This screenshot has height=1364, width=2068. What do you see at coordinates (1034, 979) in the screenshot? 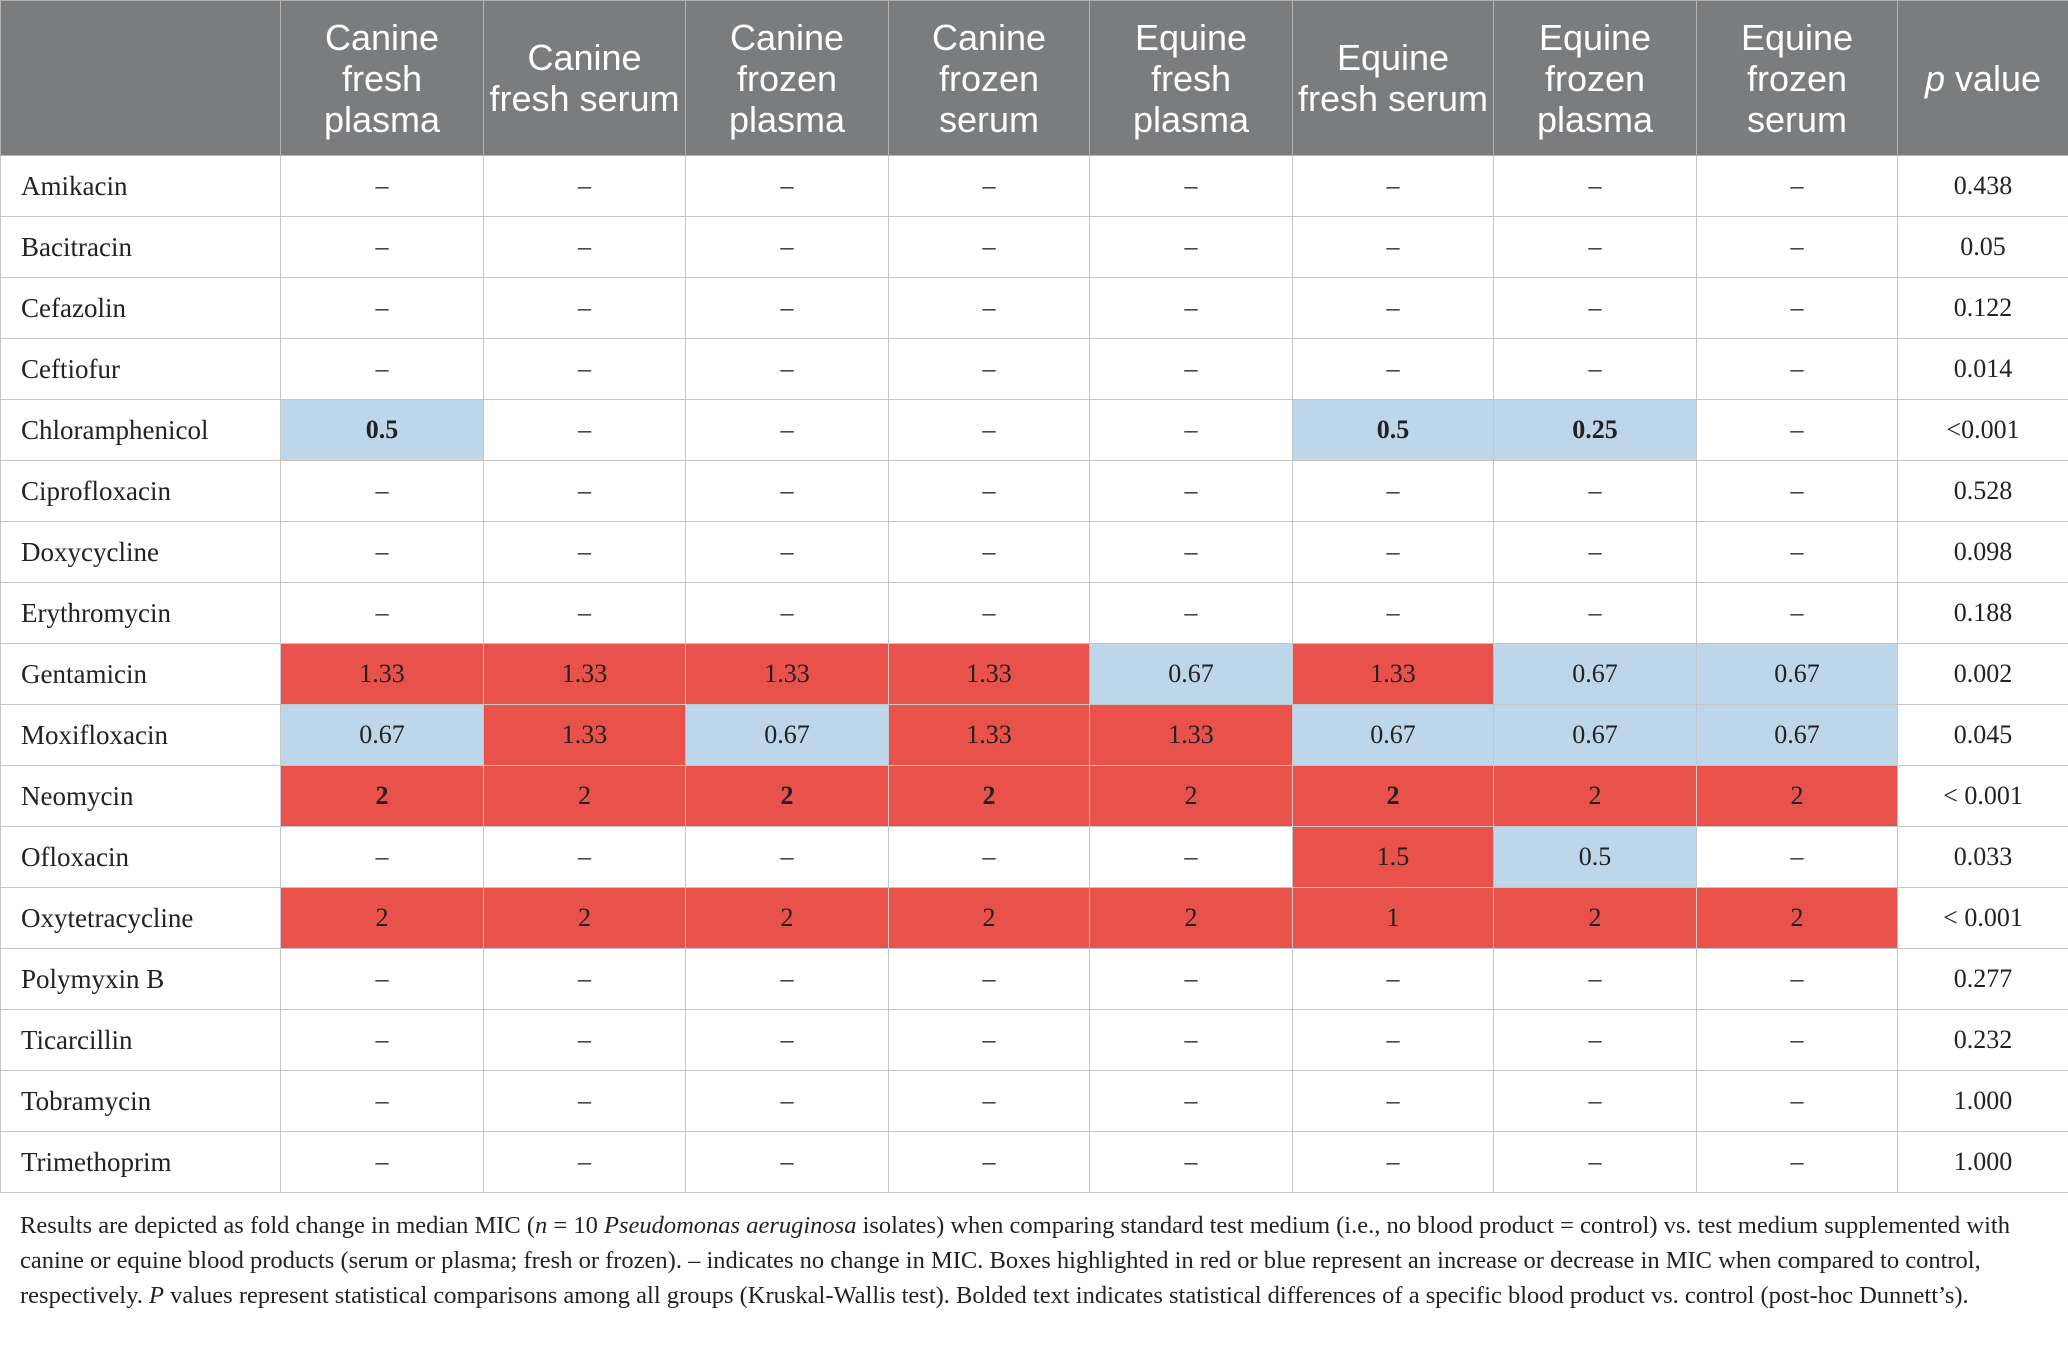
I see `table-row: Polymyxin B – – – – – – – –0.277` at bounding box center [1034, 979].